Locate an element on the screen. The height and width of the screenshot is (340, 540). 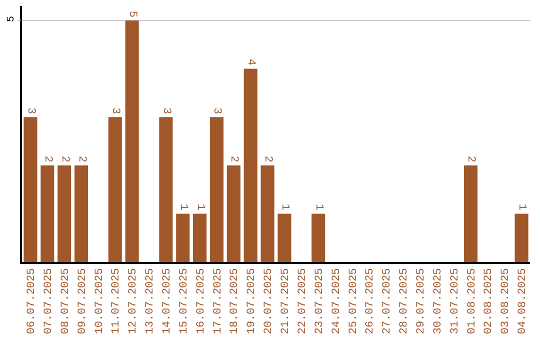
x-tick-label: 06.07.2025 is located at coordinates (32, 301).